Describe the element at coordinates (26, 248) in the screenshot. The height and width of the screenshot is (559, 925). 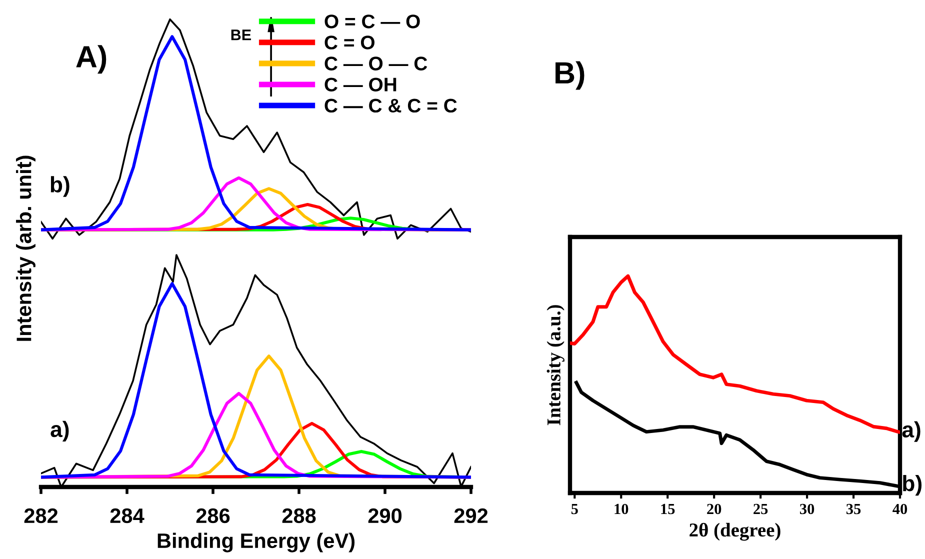
I see `y-axis-title: Intensity (arb. unit)` at that location.